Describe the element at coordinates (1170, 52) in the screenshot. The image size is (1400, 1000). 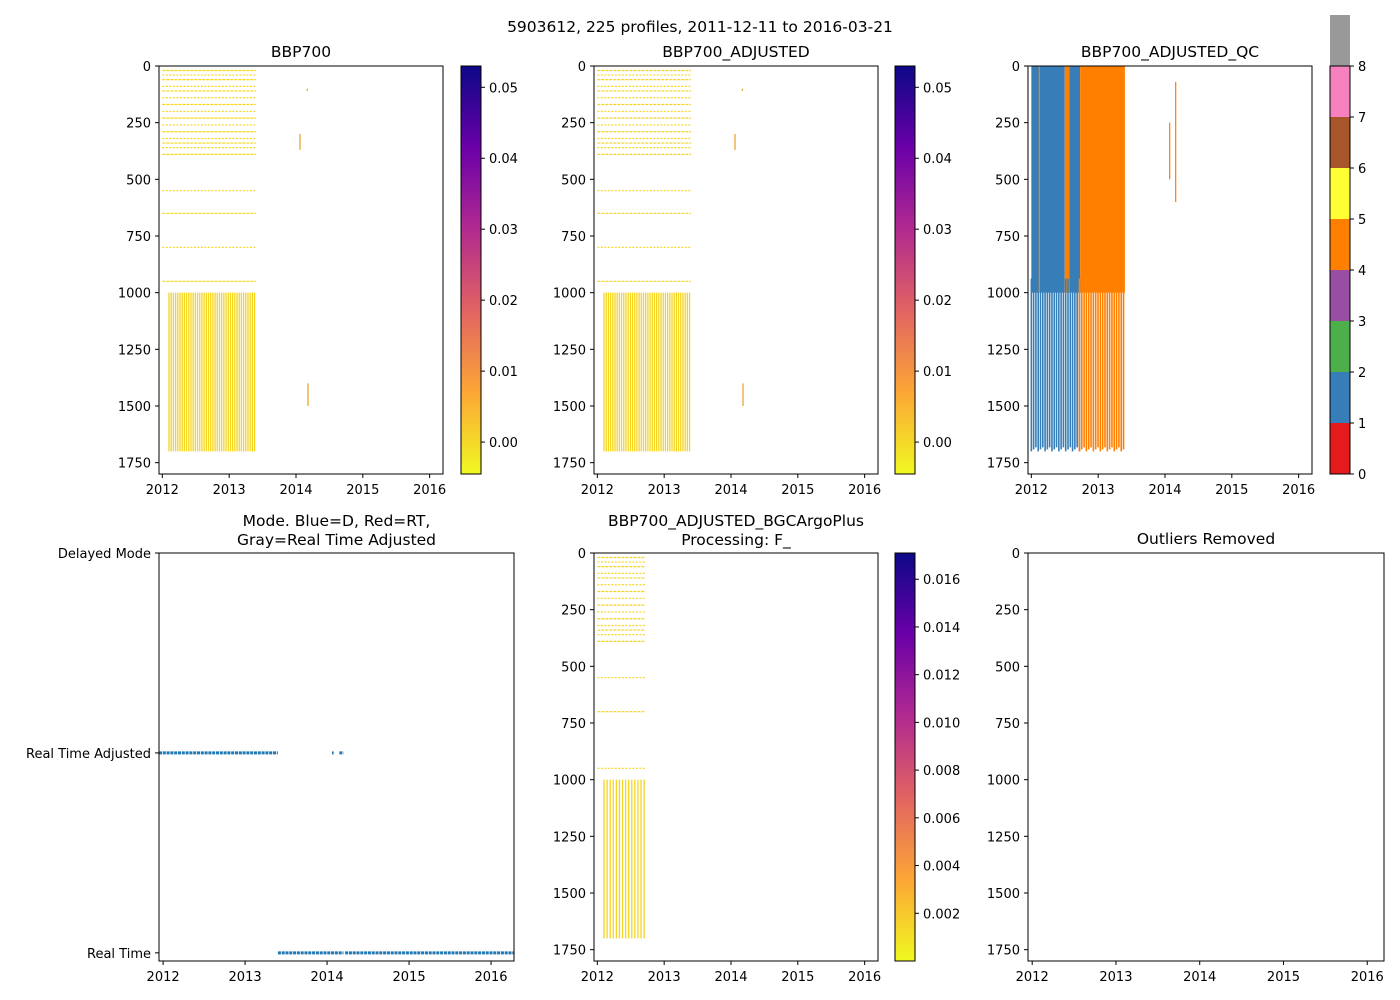
I see `chart-title: BBP700_ADJUSTED_QC` at that location.